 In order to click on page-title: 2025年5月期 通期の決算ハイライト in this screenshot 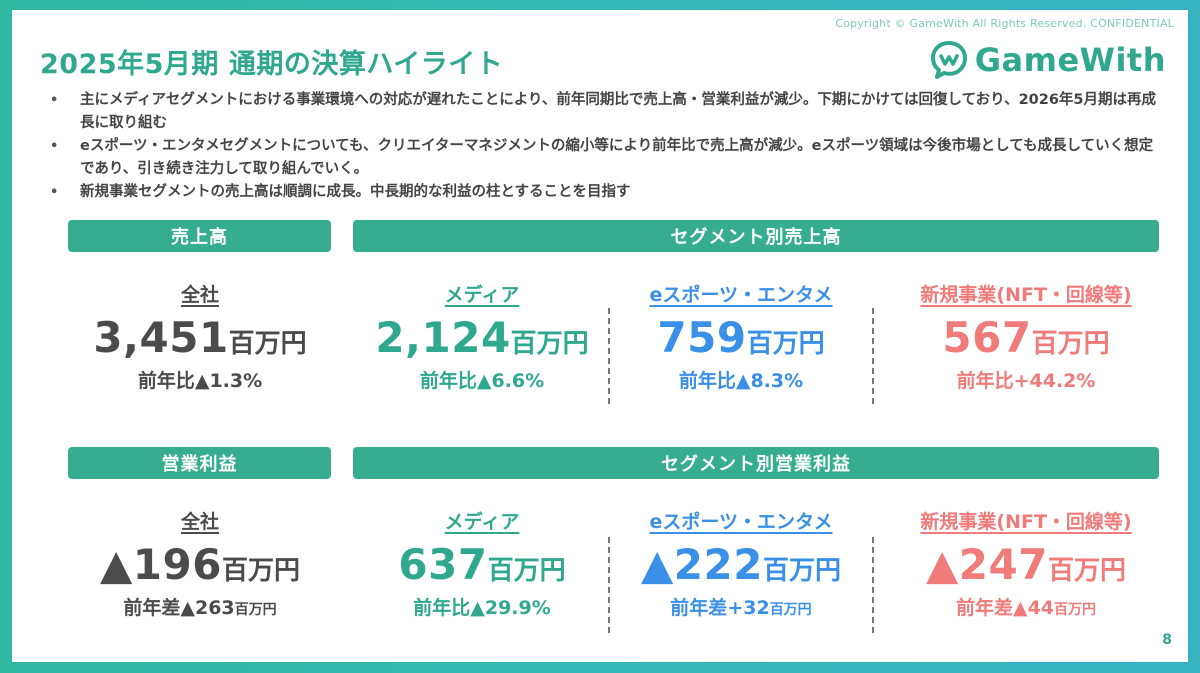, I will do `click(272, 64)`.